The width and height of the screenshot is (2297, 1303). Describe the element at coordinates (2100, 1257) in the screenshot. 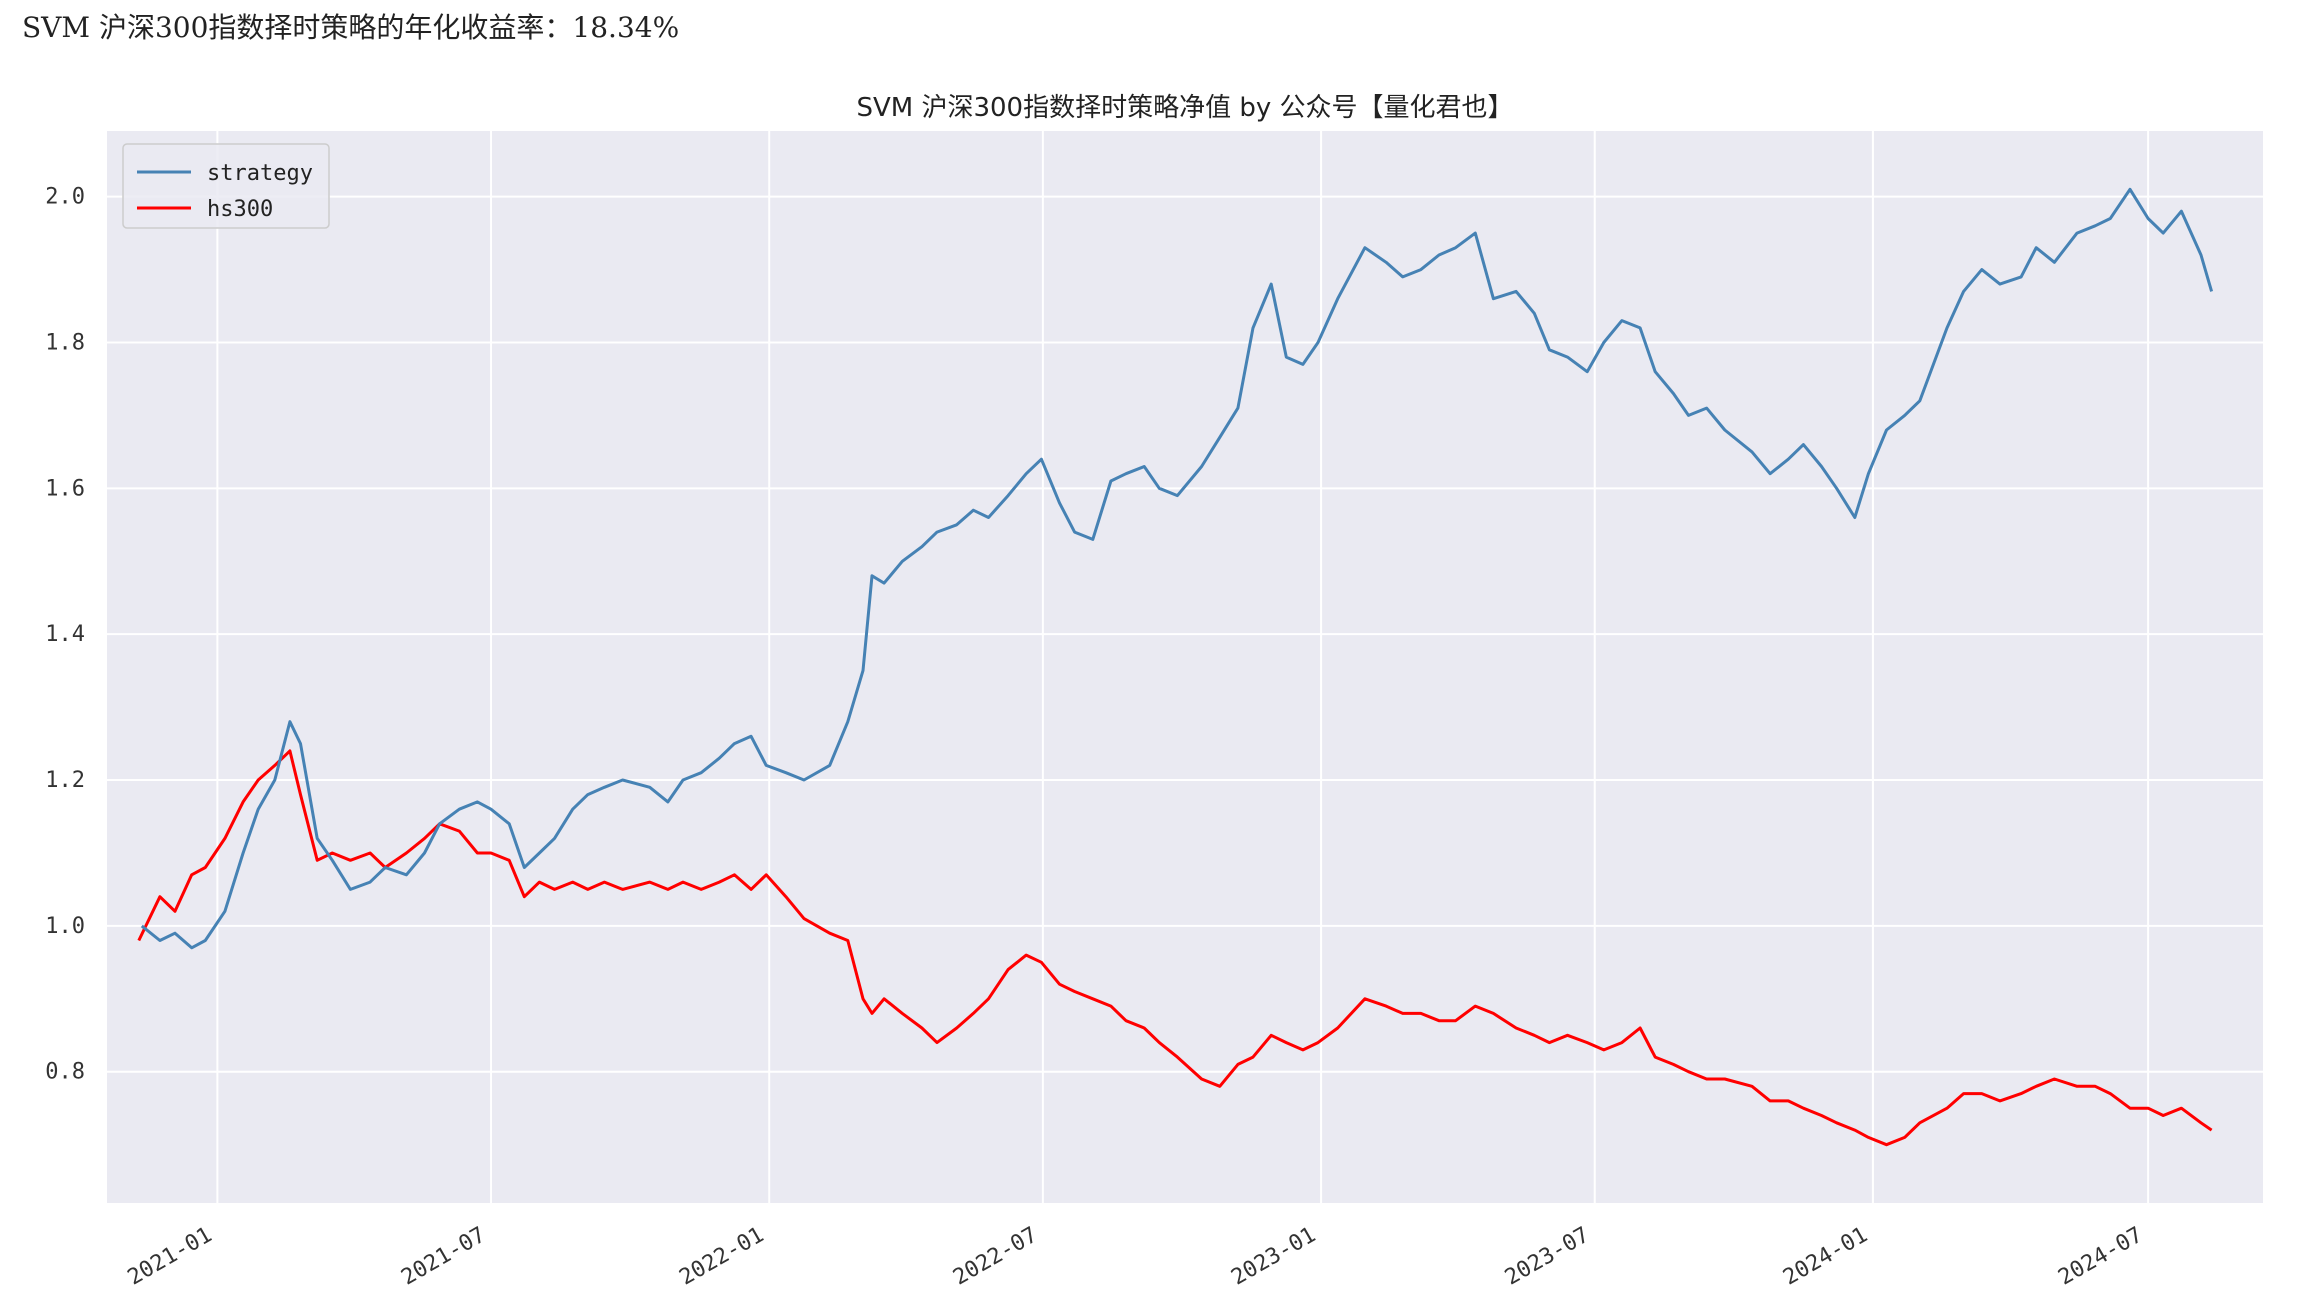

I see `x-tick-label: 2024-07` at that location.